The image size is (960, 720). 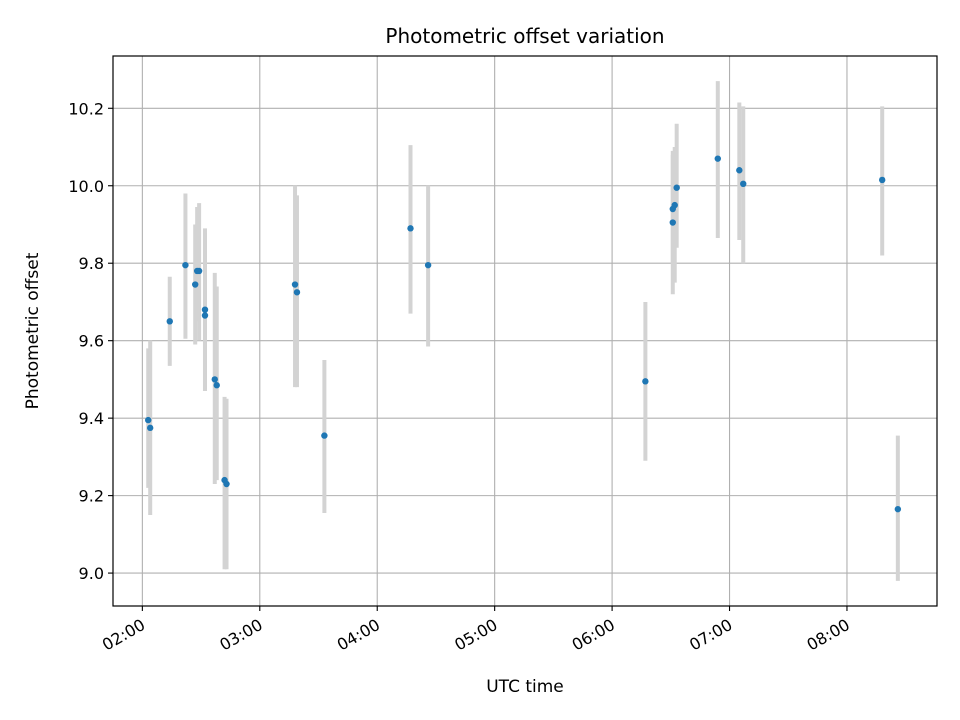 I want to click on chart-title: Photometric offset variation, so click(x=524, y=36).